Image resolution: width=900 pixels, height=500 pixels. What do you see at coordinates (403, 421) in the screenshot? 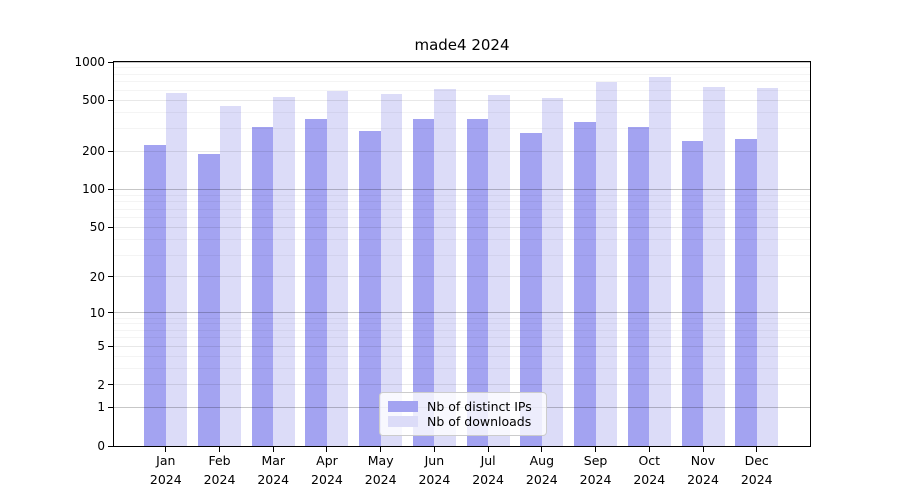
I see `legend-swatch-downloads` at bounding box center [403, 421].